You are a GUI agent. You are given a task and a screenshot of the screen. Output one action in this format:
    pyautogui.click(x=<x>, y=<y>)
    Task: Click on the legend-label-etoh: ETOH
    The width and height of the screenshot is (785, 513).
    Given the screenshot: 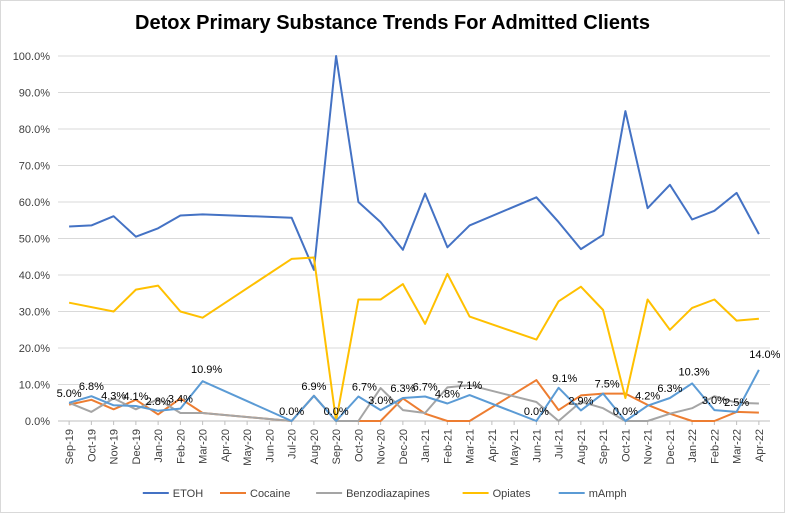 What is the action you would take?
    pyautogui.click(x=188, y=494)
    